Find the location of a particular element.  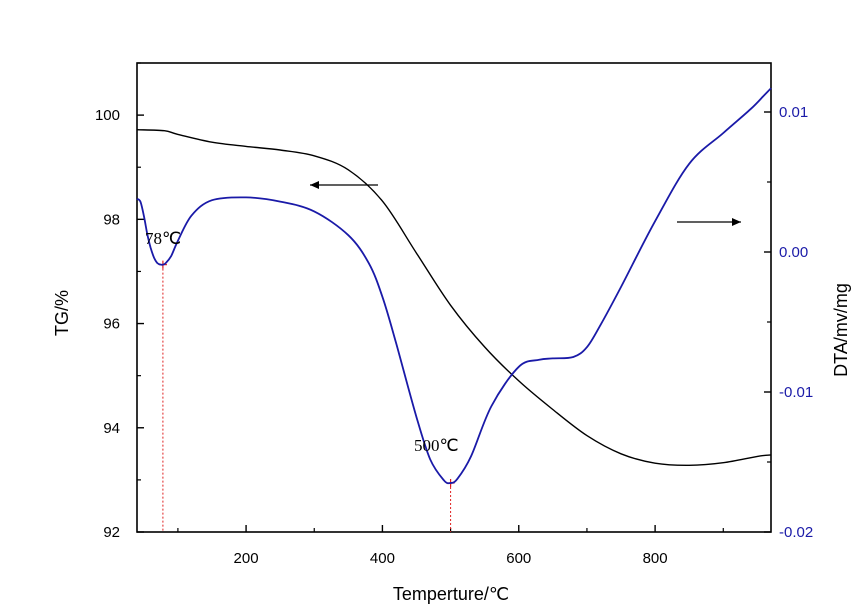

left-y-tick-label: 96 is located at coordinates (111, 324).